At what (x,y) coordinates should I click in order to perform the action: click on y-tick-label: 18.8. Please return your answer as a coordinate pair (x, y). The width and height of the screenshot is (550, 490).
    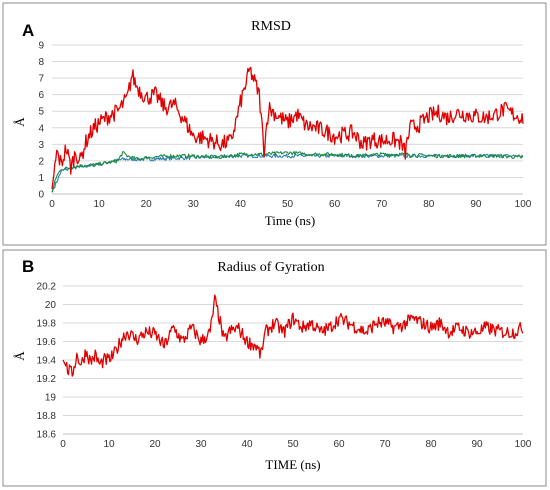
    Looking at the image, I should click on (47, 416).